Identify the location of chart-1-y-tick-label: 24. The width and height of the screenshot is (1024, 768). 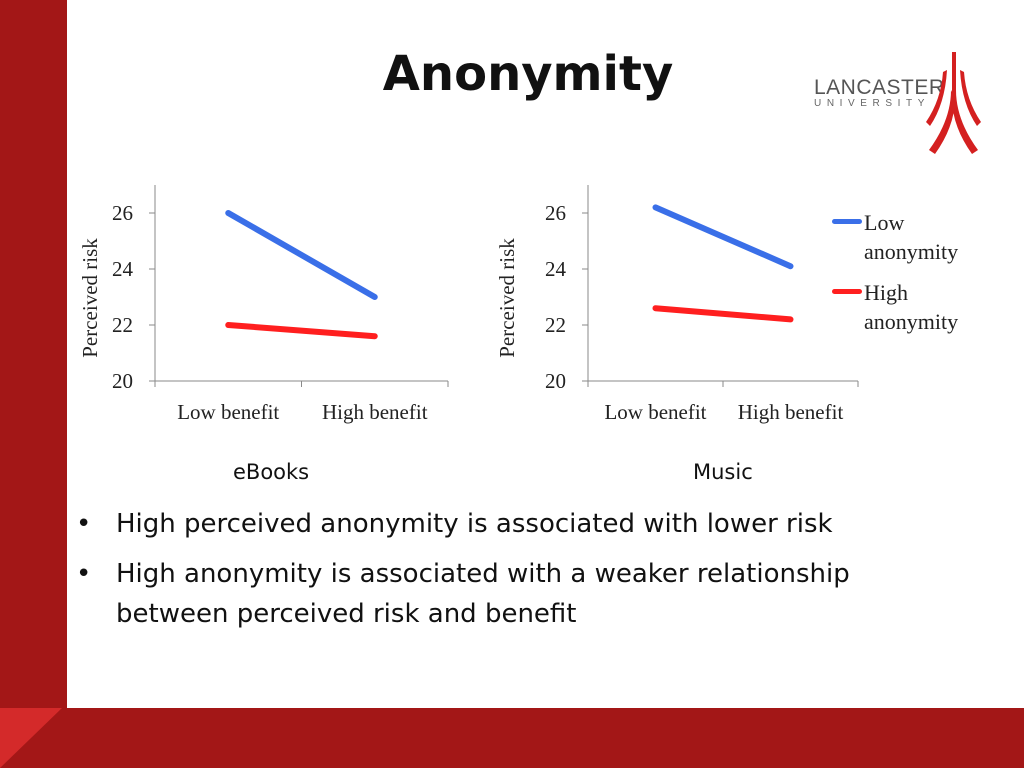
(123, 269).